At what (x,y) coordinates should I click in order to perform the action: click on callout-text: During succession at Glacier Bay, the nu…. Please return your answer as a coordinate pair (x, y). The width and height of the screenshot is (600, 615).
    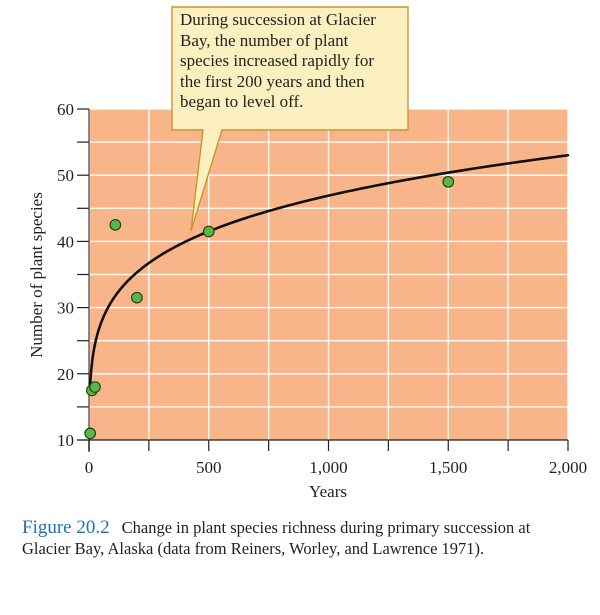
    Looking at the image, I should click on (293, 61).